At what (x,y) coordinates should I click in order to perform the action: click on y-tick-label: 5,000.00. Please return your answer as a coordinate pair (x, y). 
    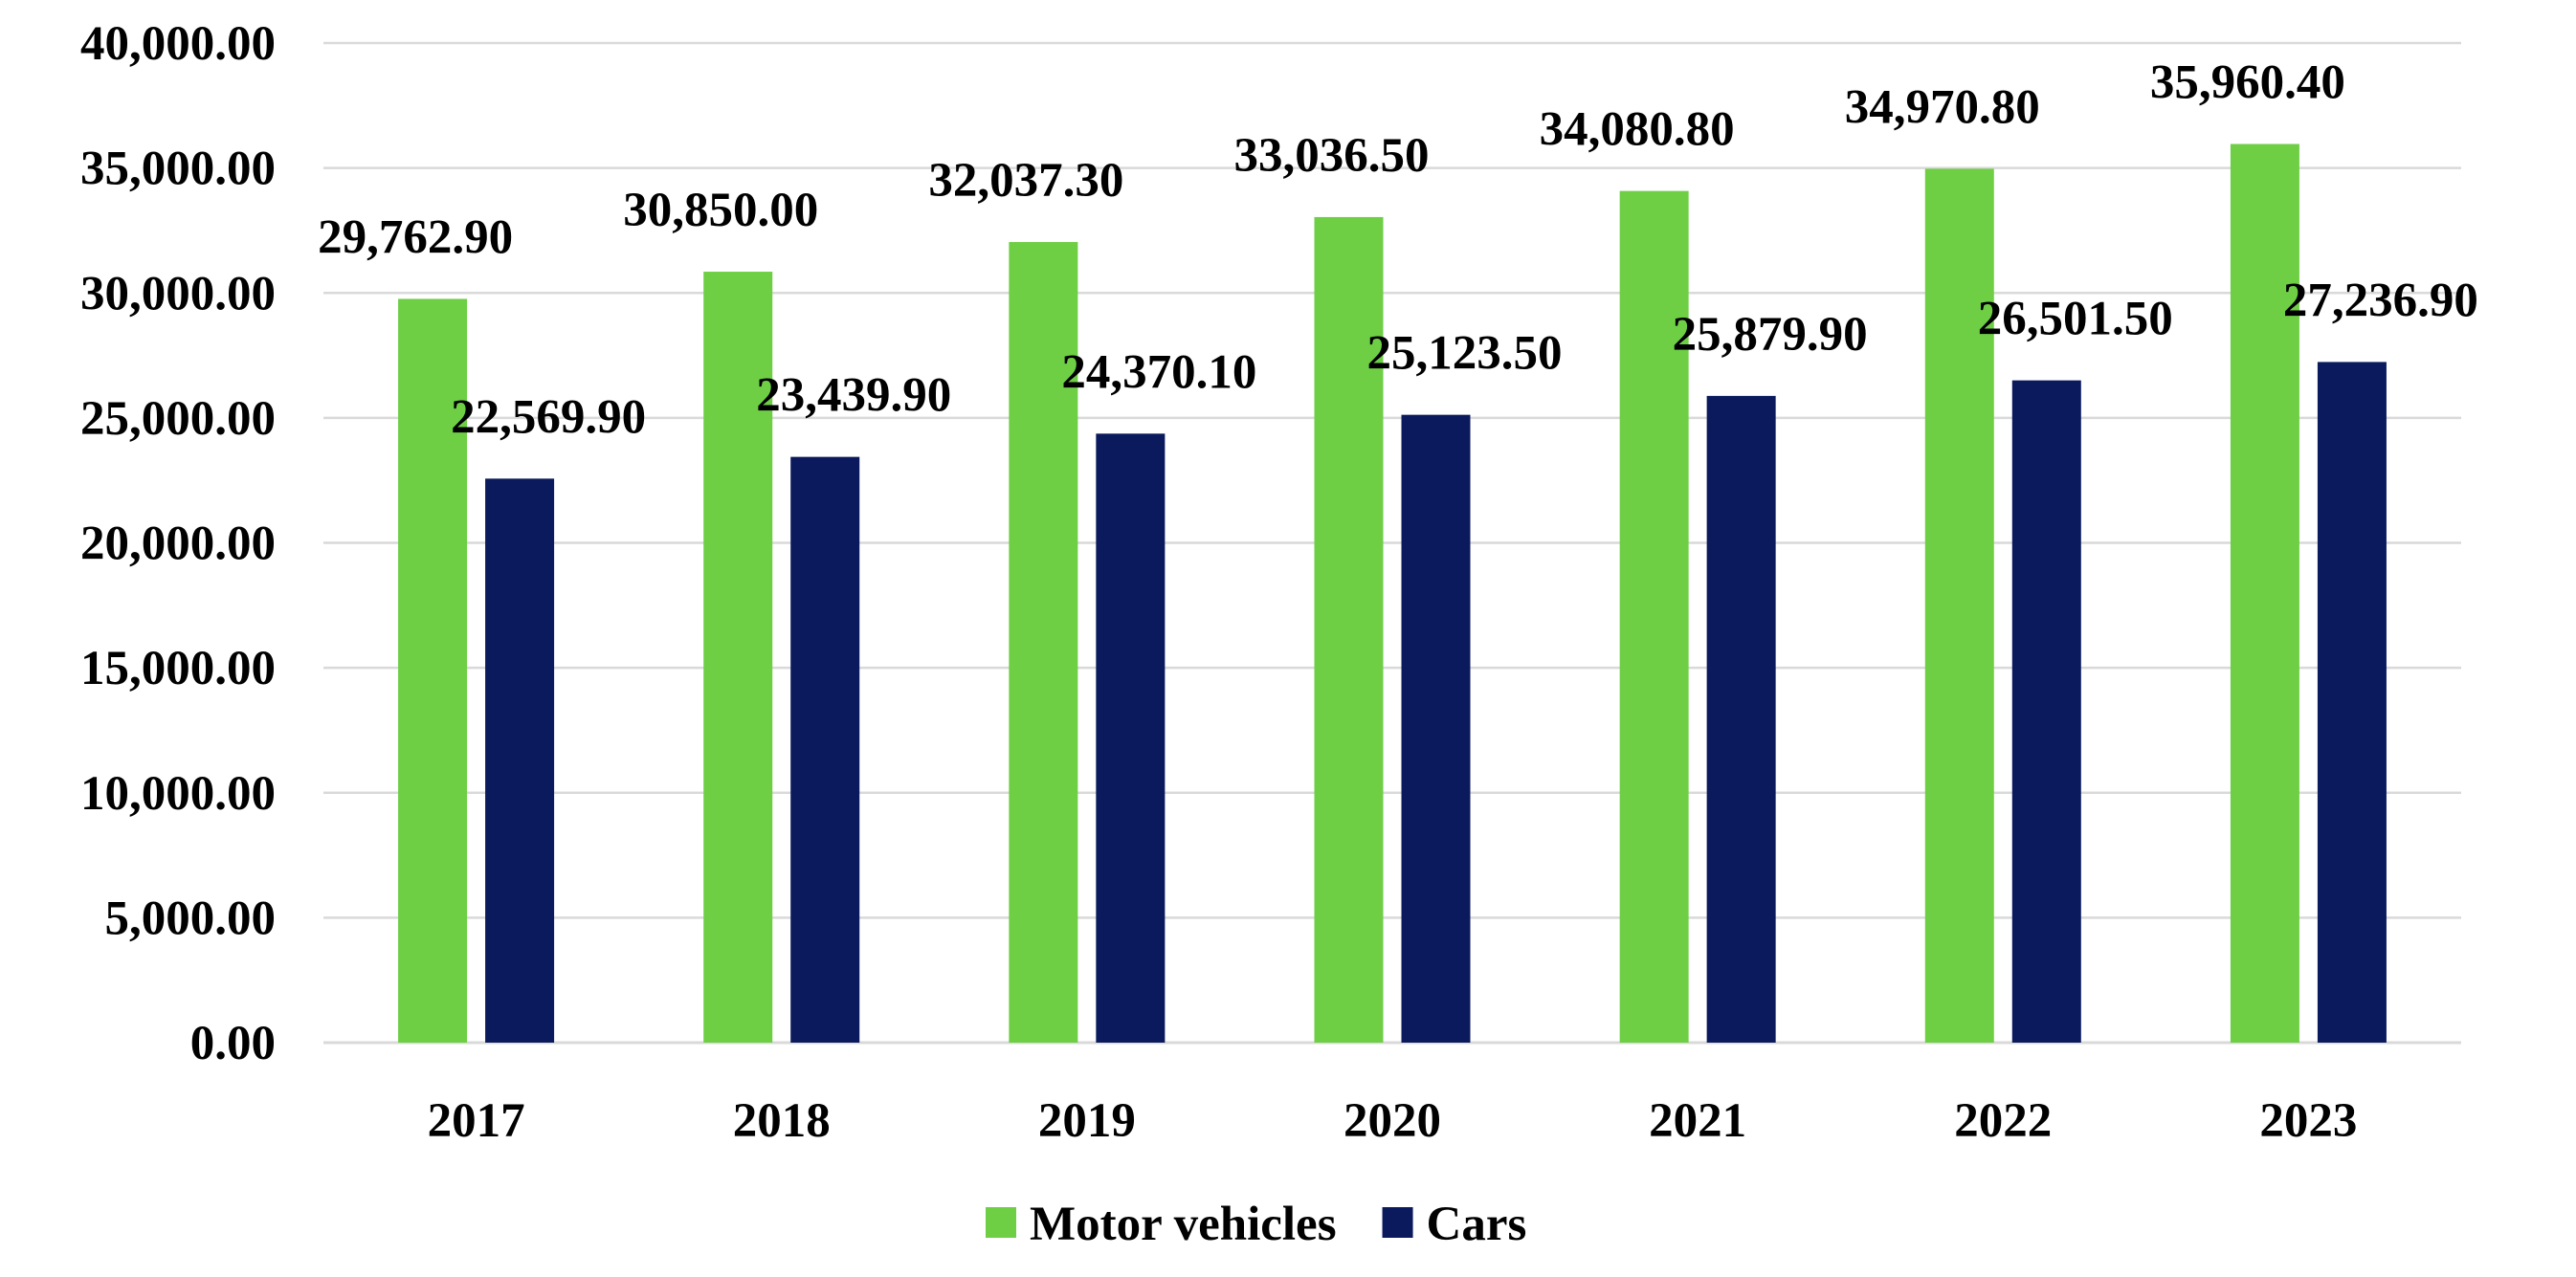
    Looking at the image, I should click on (191, 918).